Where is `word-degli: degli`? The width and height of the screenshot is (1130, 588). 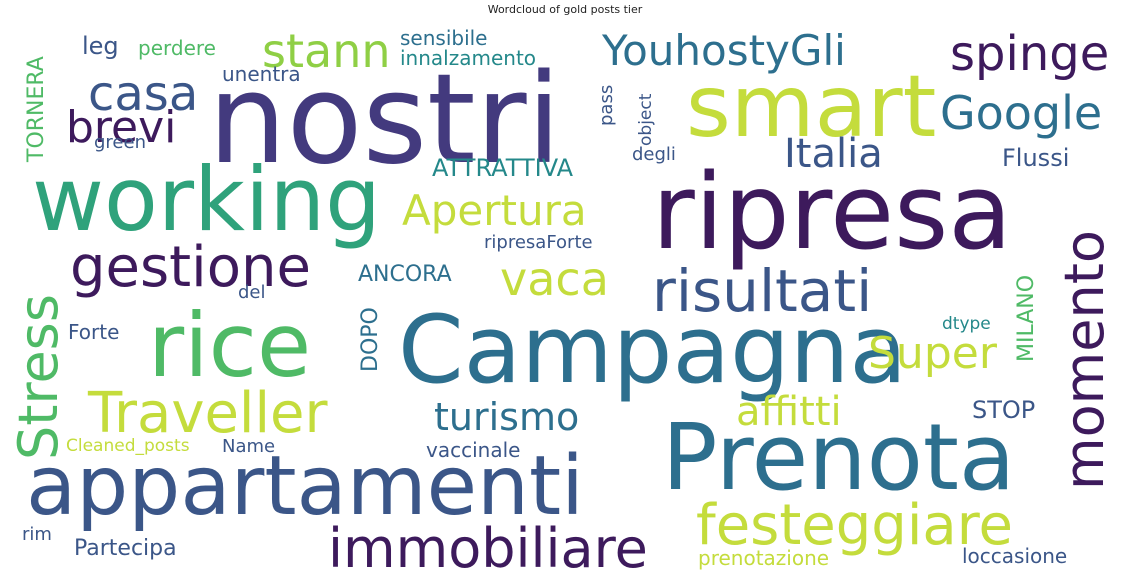
word-degli: degli is located at coordinates (654, 154).